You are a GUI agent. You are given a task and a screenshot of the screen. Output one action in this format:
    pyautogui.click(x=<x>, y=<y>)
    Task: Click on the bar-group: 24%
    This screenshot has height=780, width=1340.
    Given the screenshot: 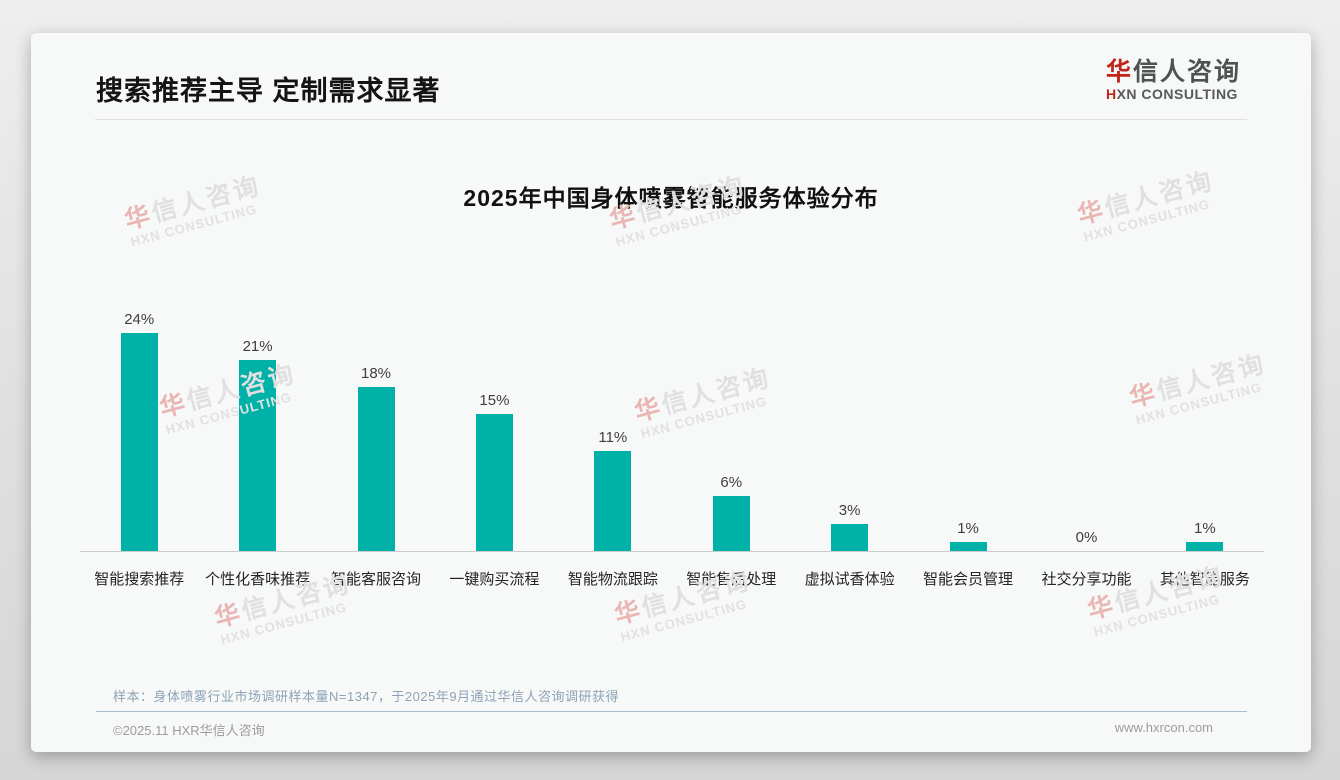 What is the action you would take?
    pyautogui.click(x=139, y=431)
    